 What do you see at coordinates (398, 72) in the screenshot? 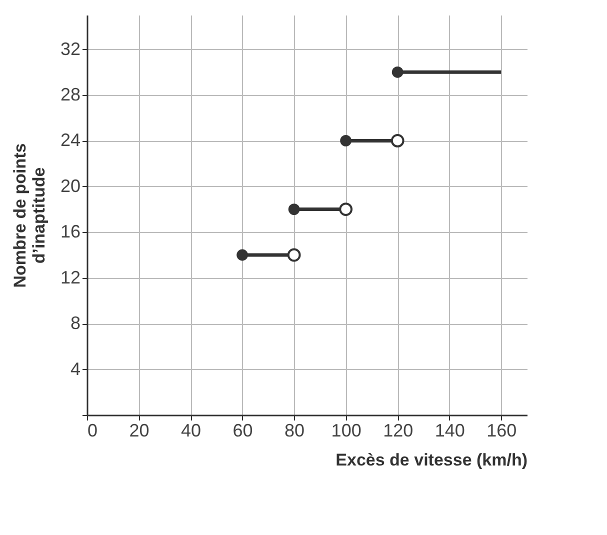
I see `point` at bounding box center [398, 72].